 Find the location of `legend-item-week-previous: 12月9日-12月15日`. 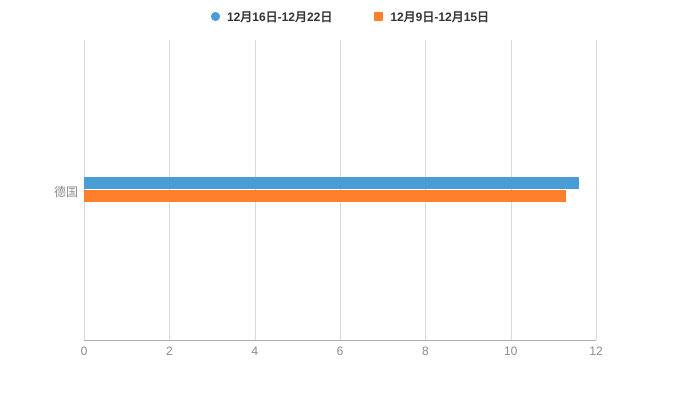

legend-item-week-previous: 12月9日-12月15日 is located at coordinates (431, 16).